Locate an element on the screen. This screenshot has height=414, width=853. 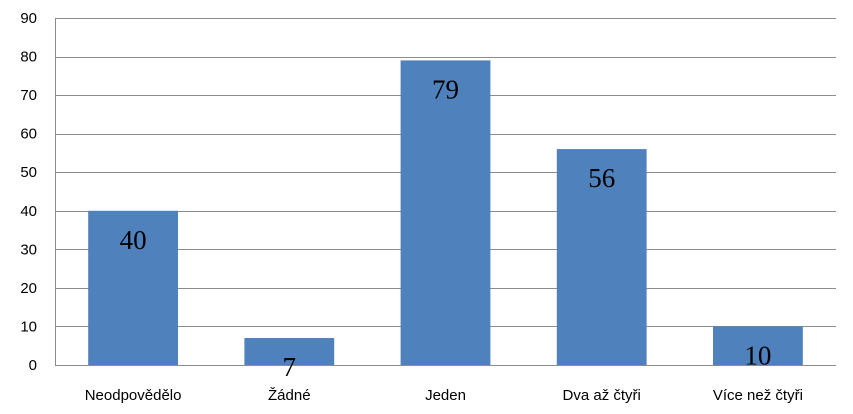
y-tick-label: 30 is located at coordinates (28, 249).